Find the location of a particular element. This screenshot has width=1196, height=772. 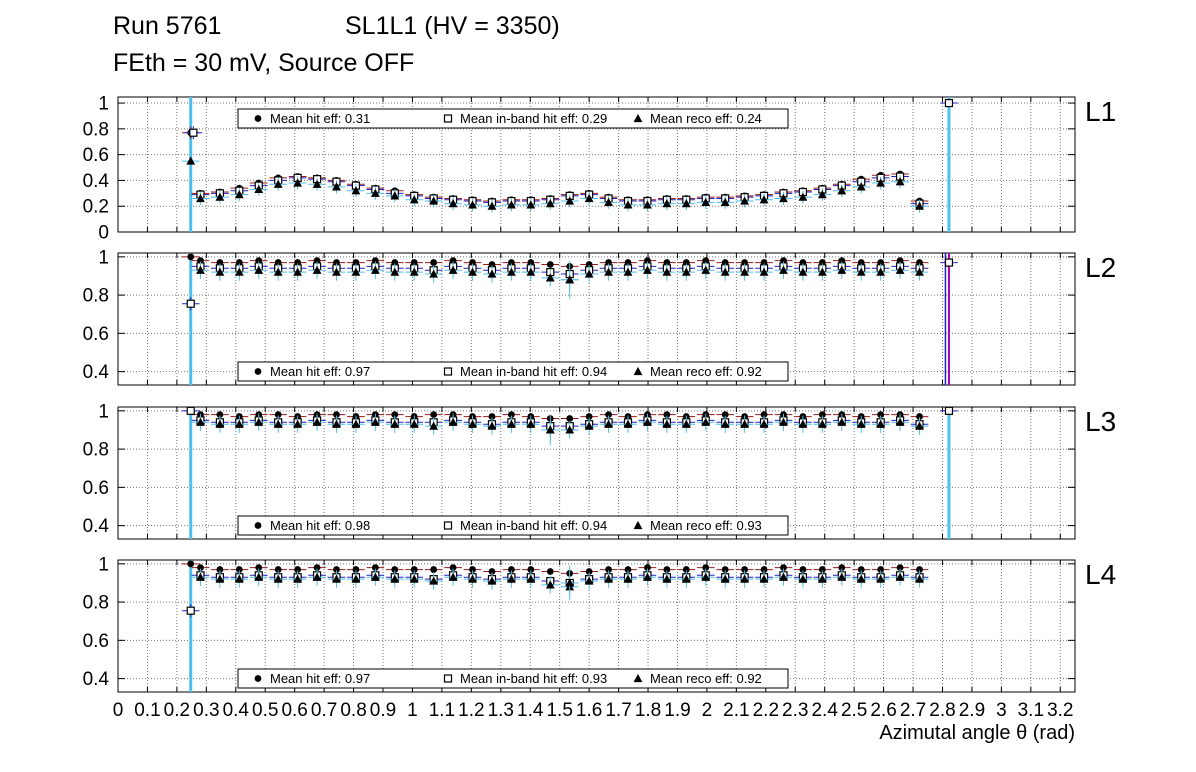

panel-label: L3 is located at coordinates (1100, 421).